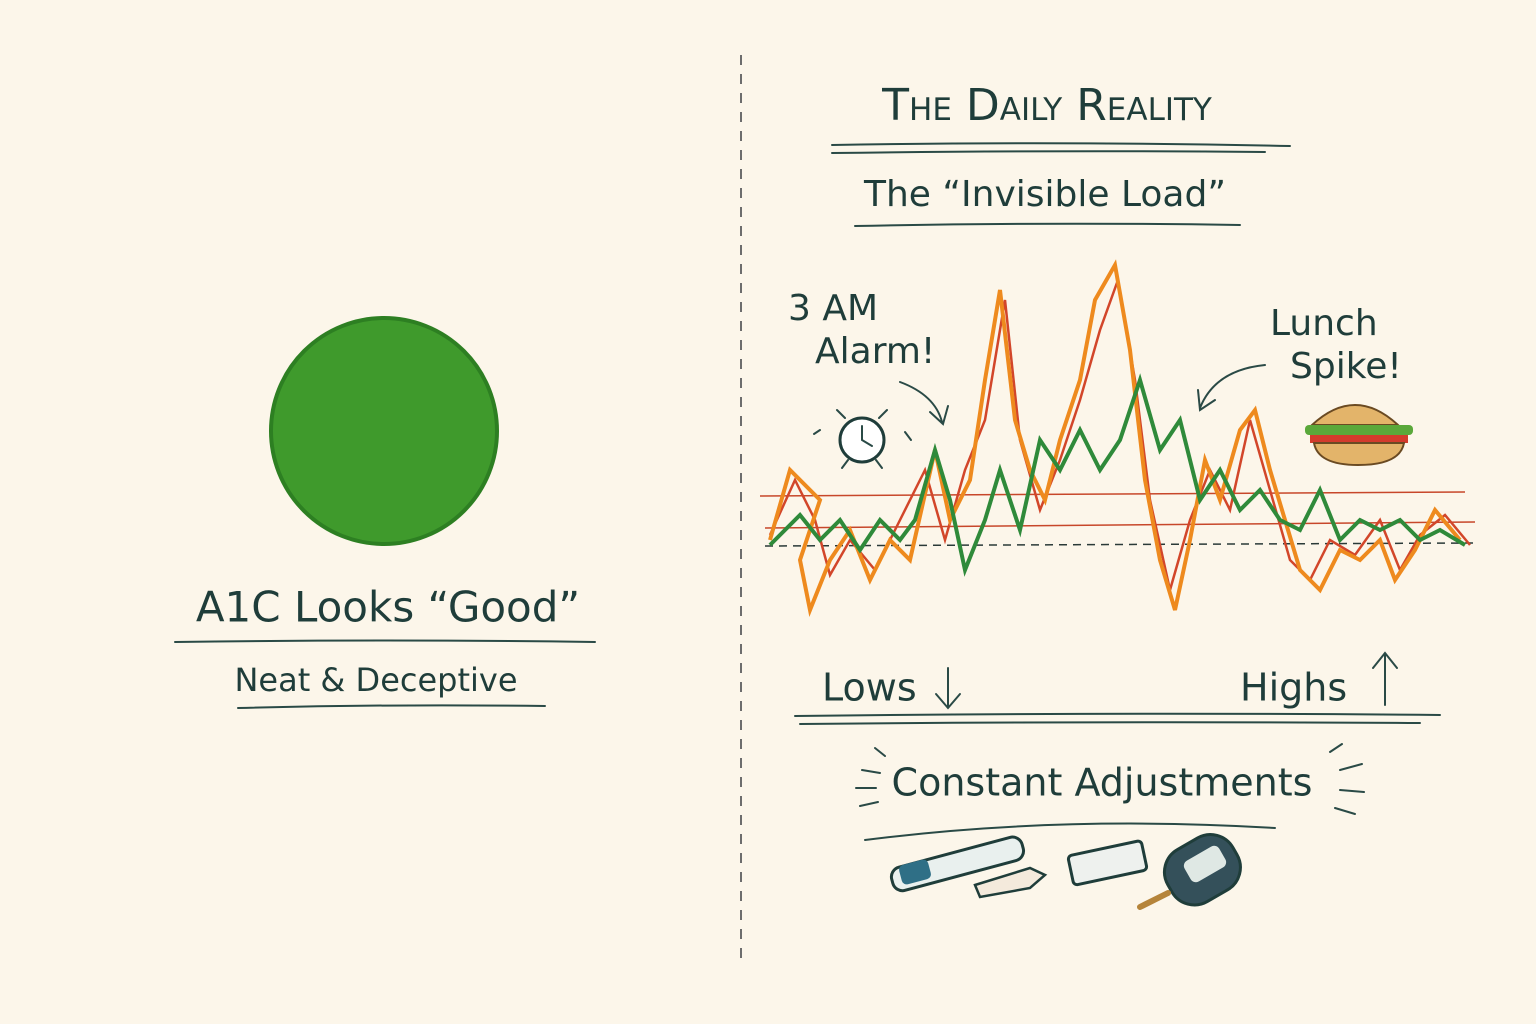 This screenshot has width=1536, height=1024. I want to click on green-circle, so click(384, 431).